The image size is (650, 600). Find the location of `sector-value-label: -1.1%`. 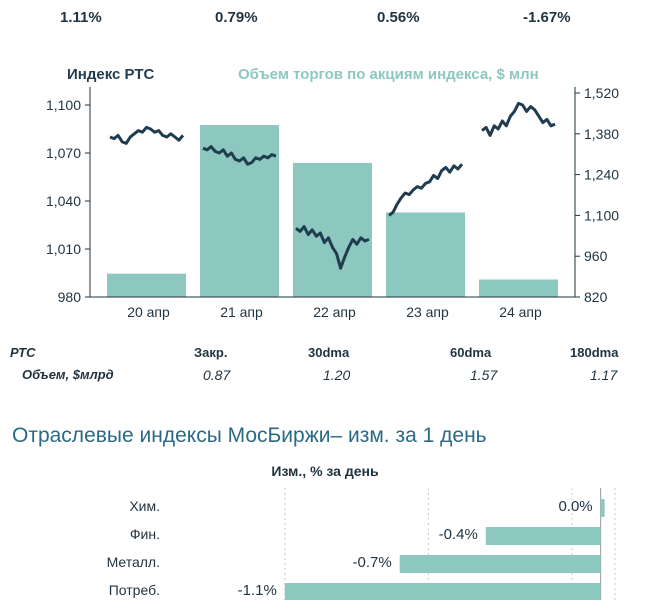

sector-value-label: -1.1% is located at coordinates (257, 590).